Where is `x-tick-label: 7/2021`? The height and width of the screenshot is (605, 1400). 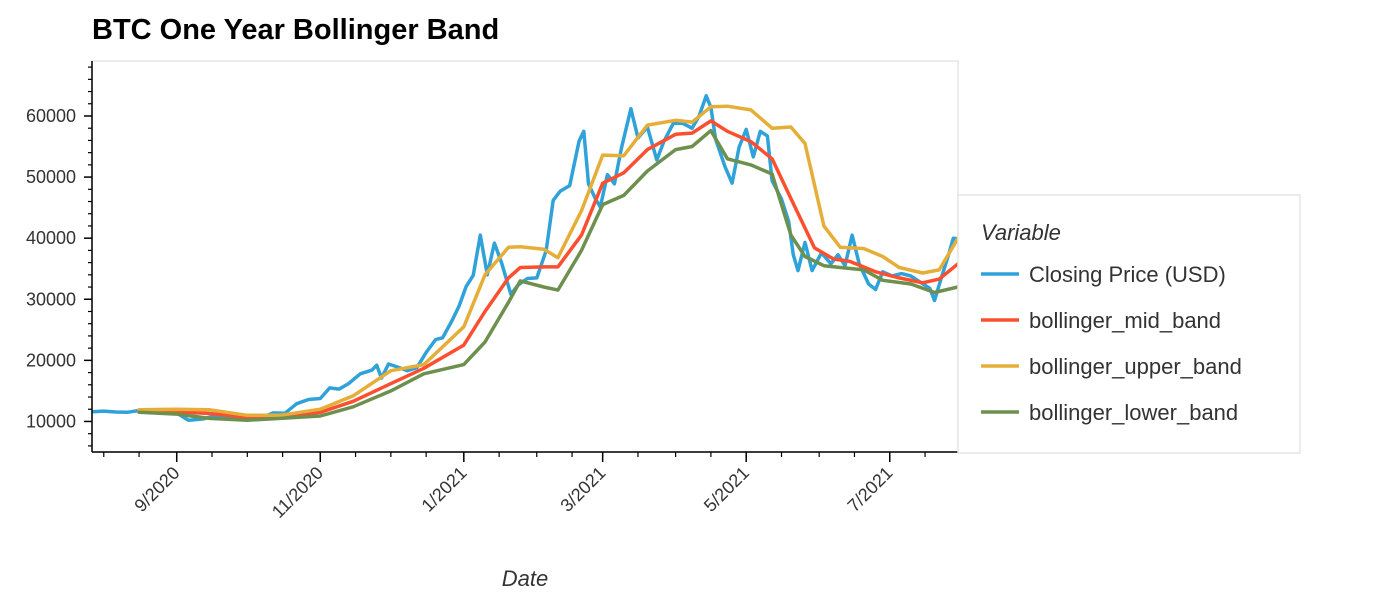 x-tick-label: 7/2021 is located at coordinates (870, 489).